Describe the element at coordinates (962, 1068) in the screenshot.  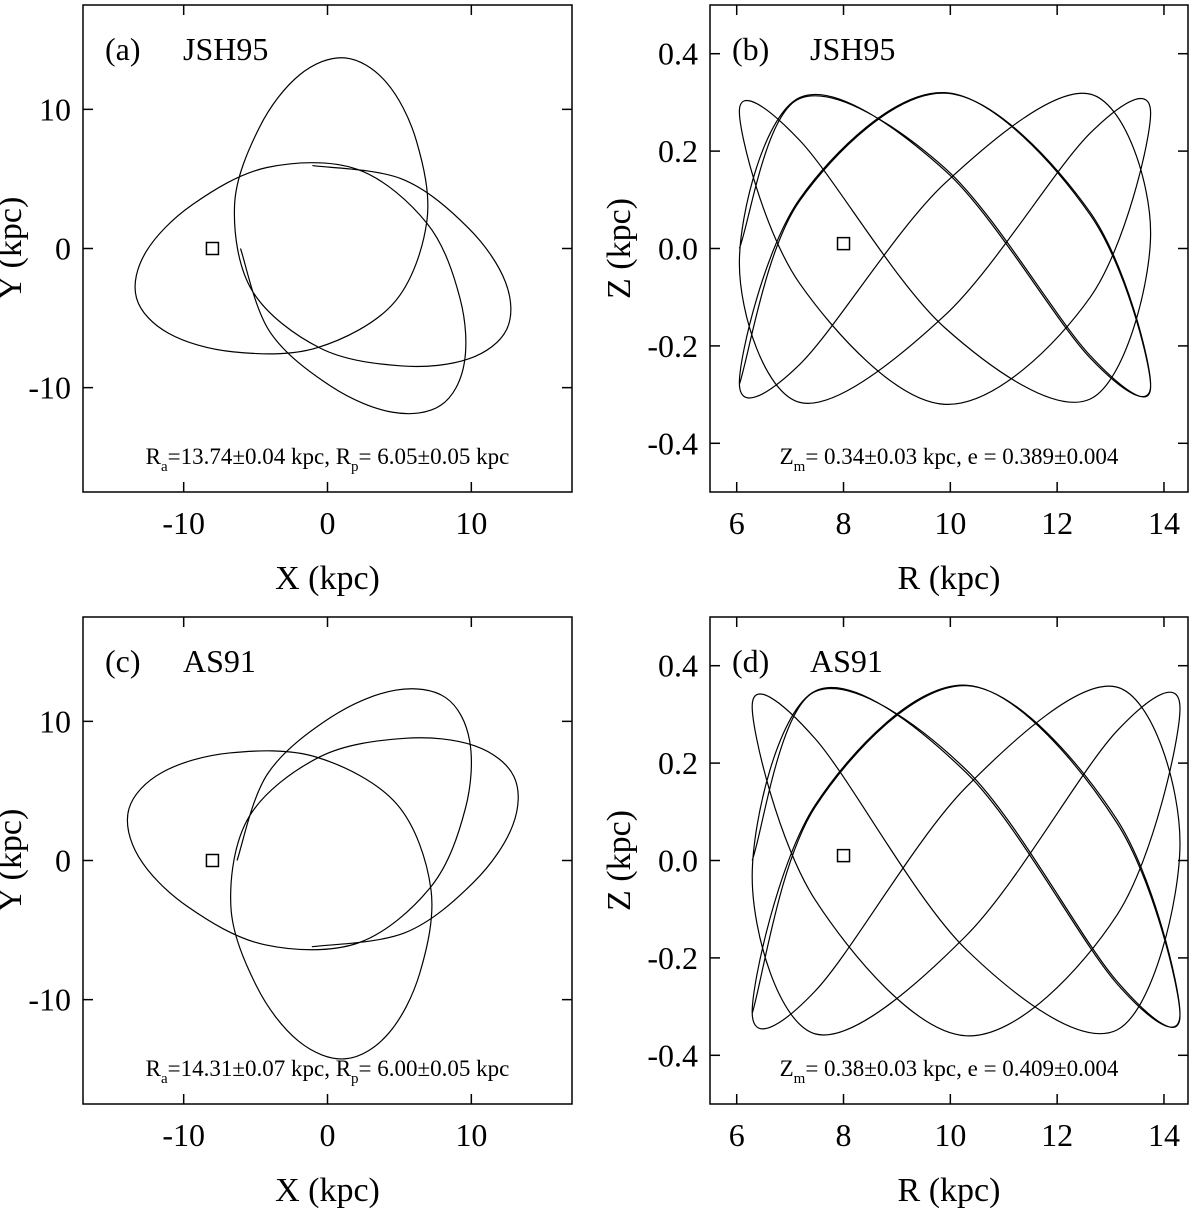
I see `annotation-text: = 0.38±0.03 kpc, e = 0.409±0.004` at that location.